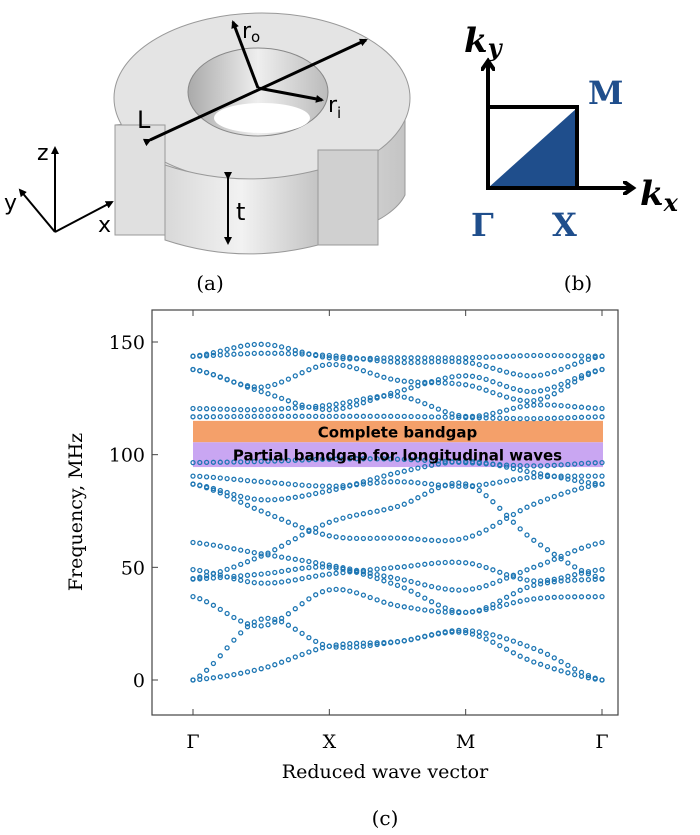  What do you see at coordinates (465, 742) in the screenshot?
I see `x-tick-label: M` at bounding box center [465, 742].